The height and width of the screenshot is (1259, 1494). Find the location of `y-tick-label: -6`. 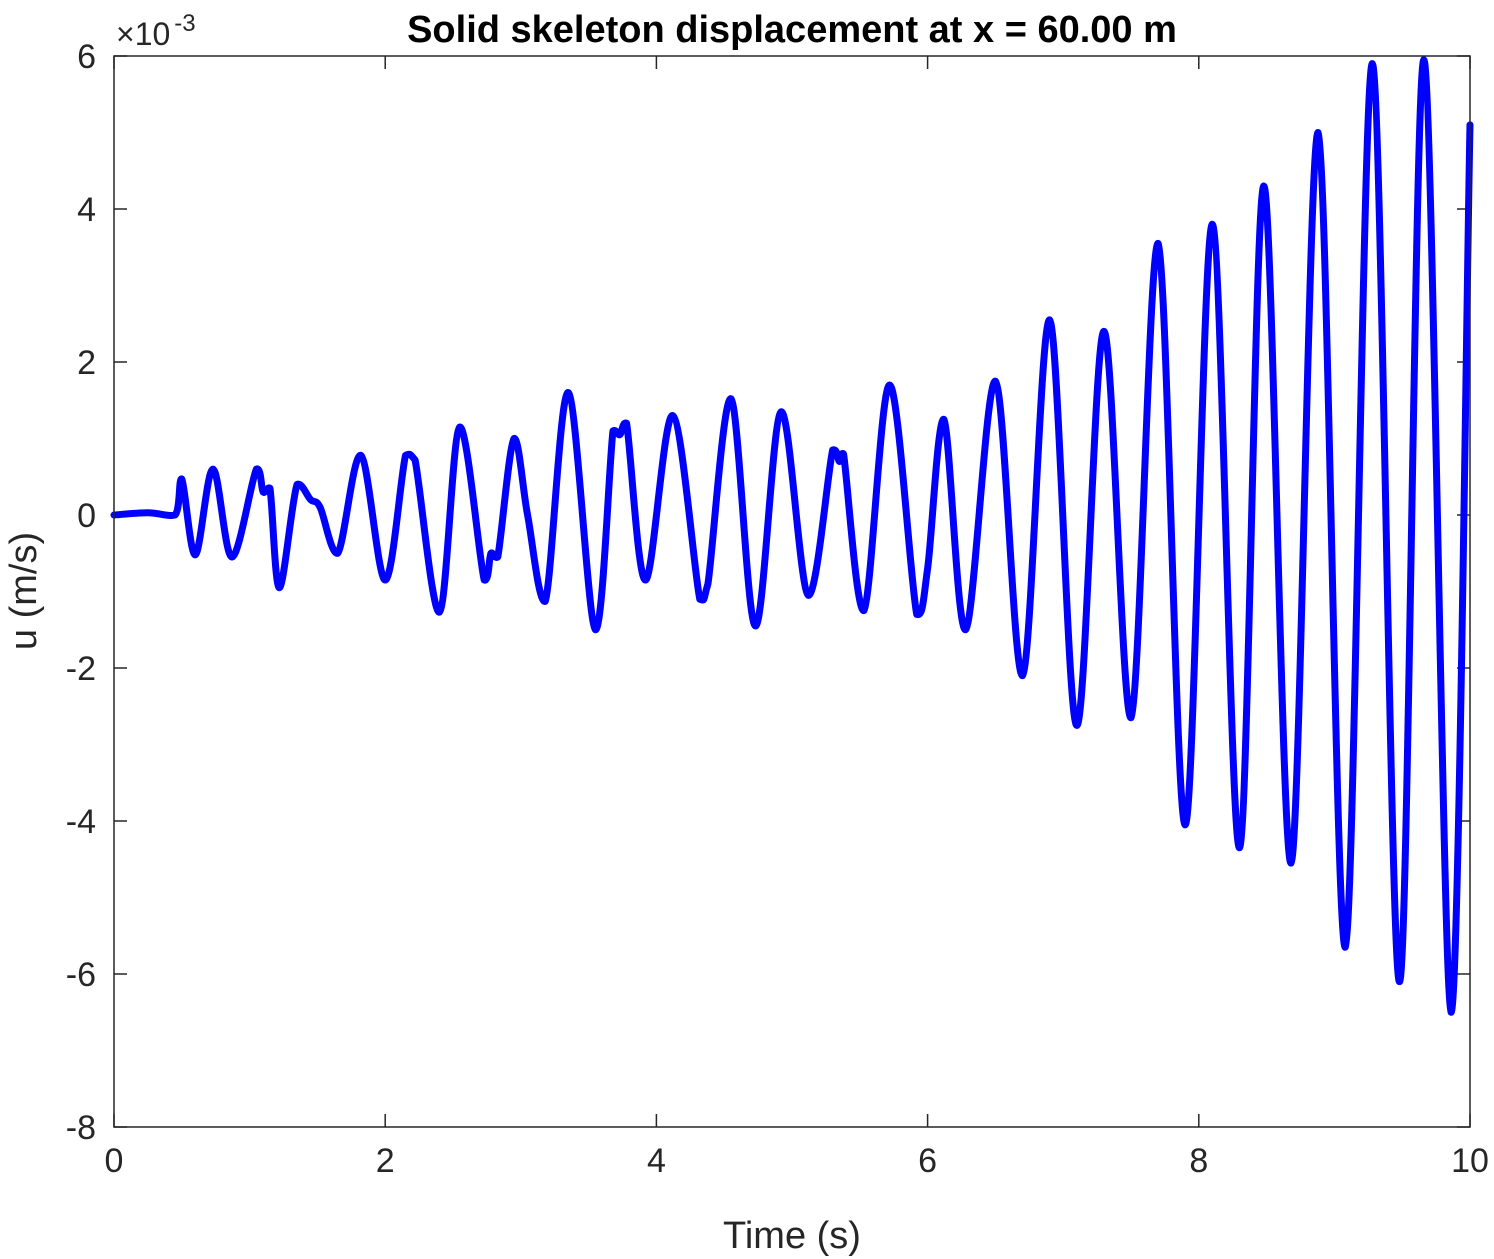

y-tick-label: -6 is located at coordinates (81, 975).